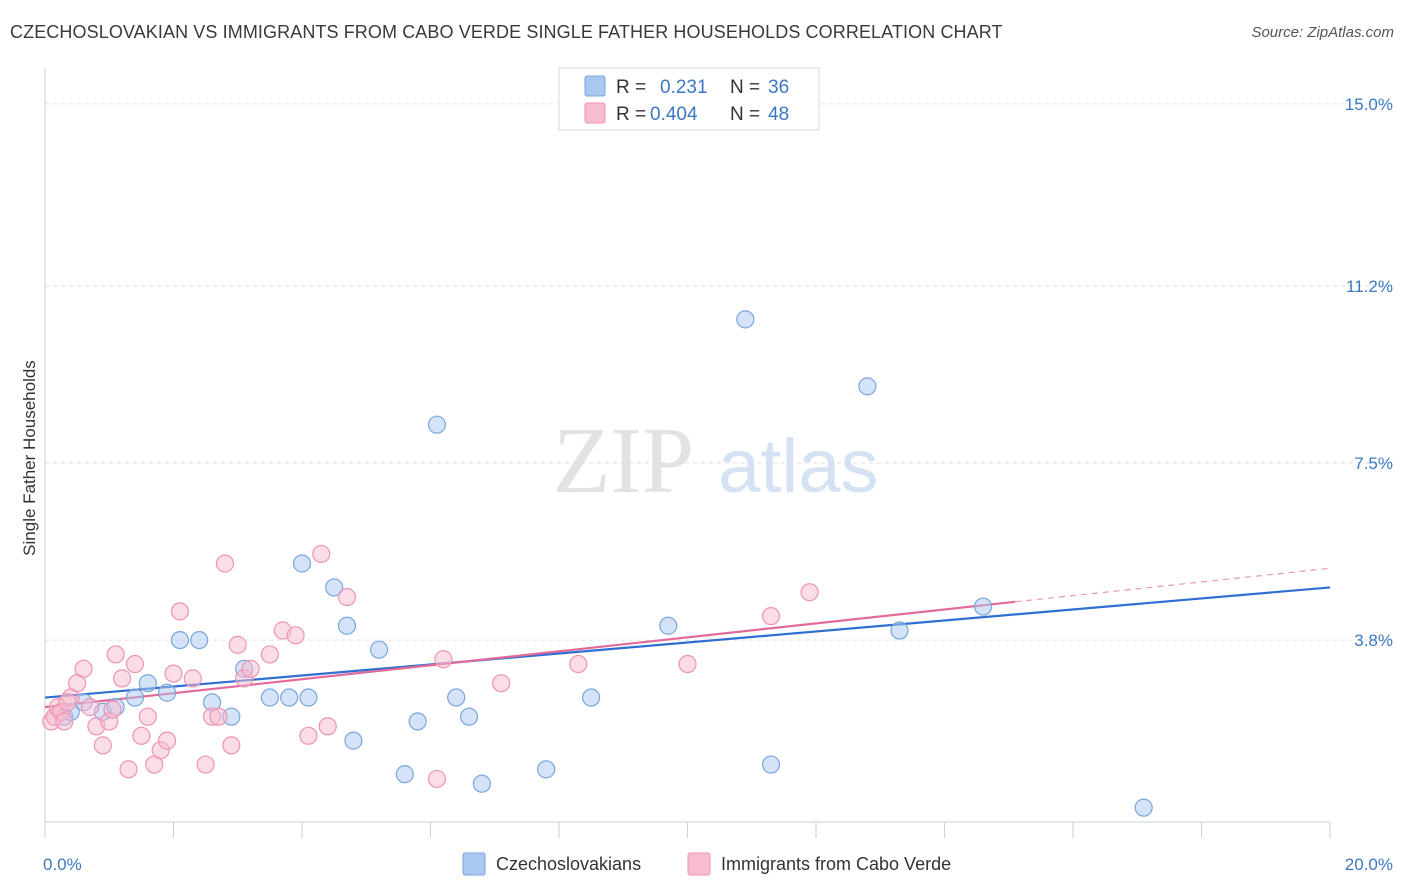 This screenshot has width=1406, height=892. I want to click on y-tick-label: 15.0%, so click(1369, 104).